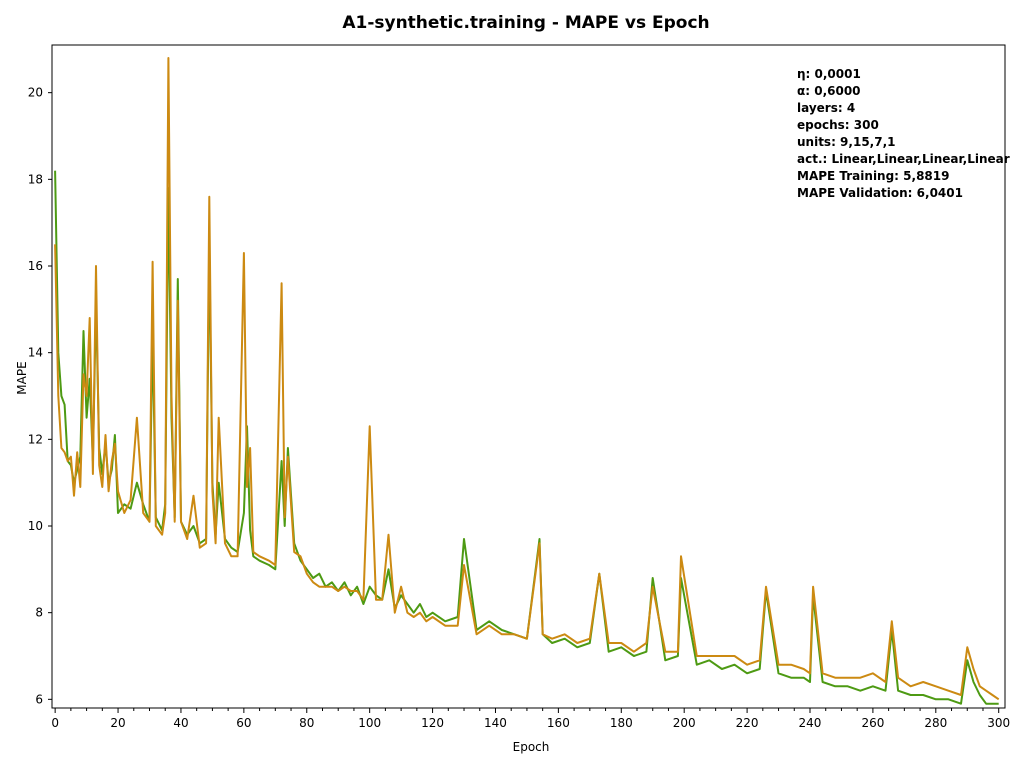 Image resolution: width=1024 pixels, height=768 pixels. Describe the element at coordinates (180, 723) in the screenshot. I see `x-tick-label: 40` at that location.